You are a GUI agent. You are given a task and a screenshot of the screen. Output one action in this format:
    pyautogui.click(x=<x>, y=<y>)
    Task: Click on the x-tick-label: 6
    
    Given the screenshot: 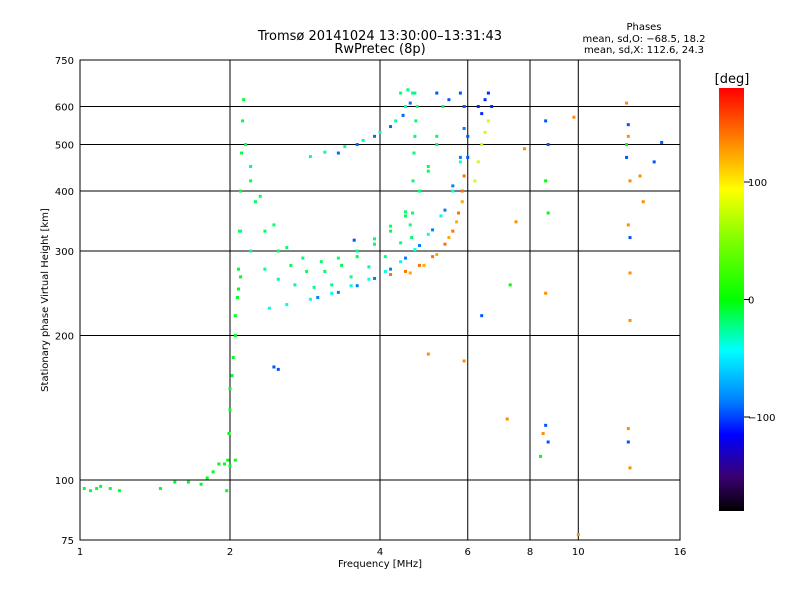 What is the action you would take?
    pyautogui.click(x=468, y=552)
    